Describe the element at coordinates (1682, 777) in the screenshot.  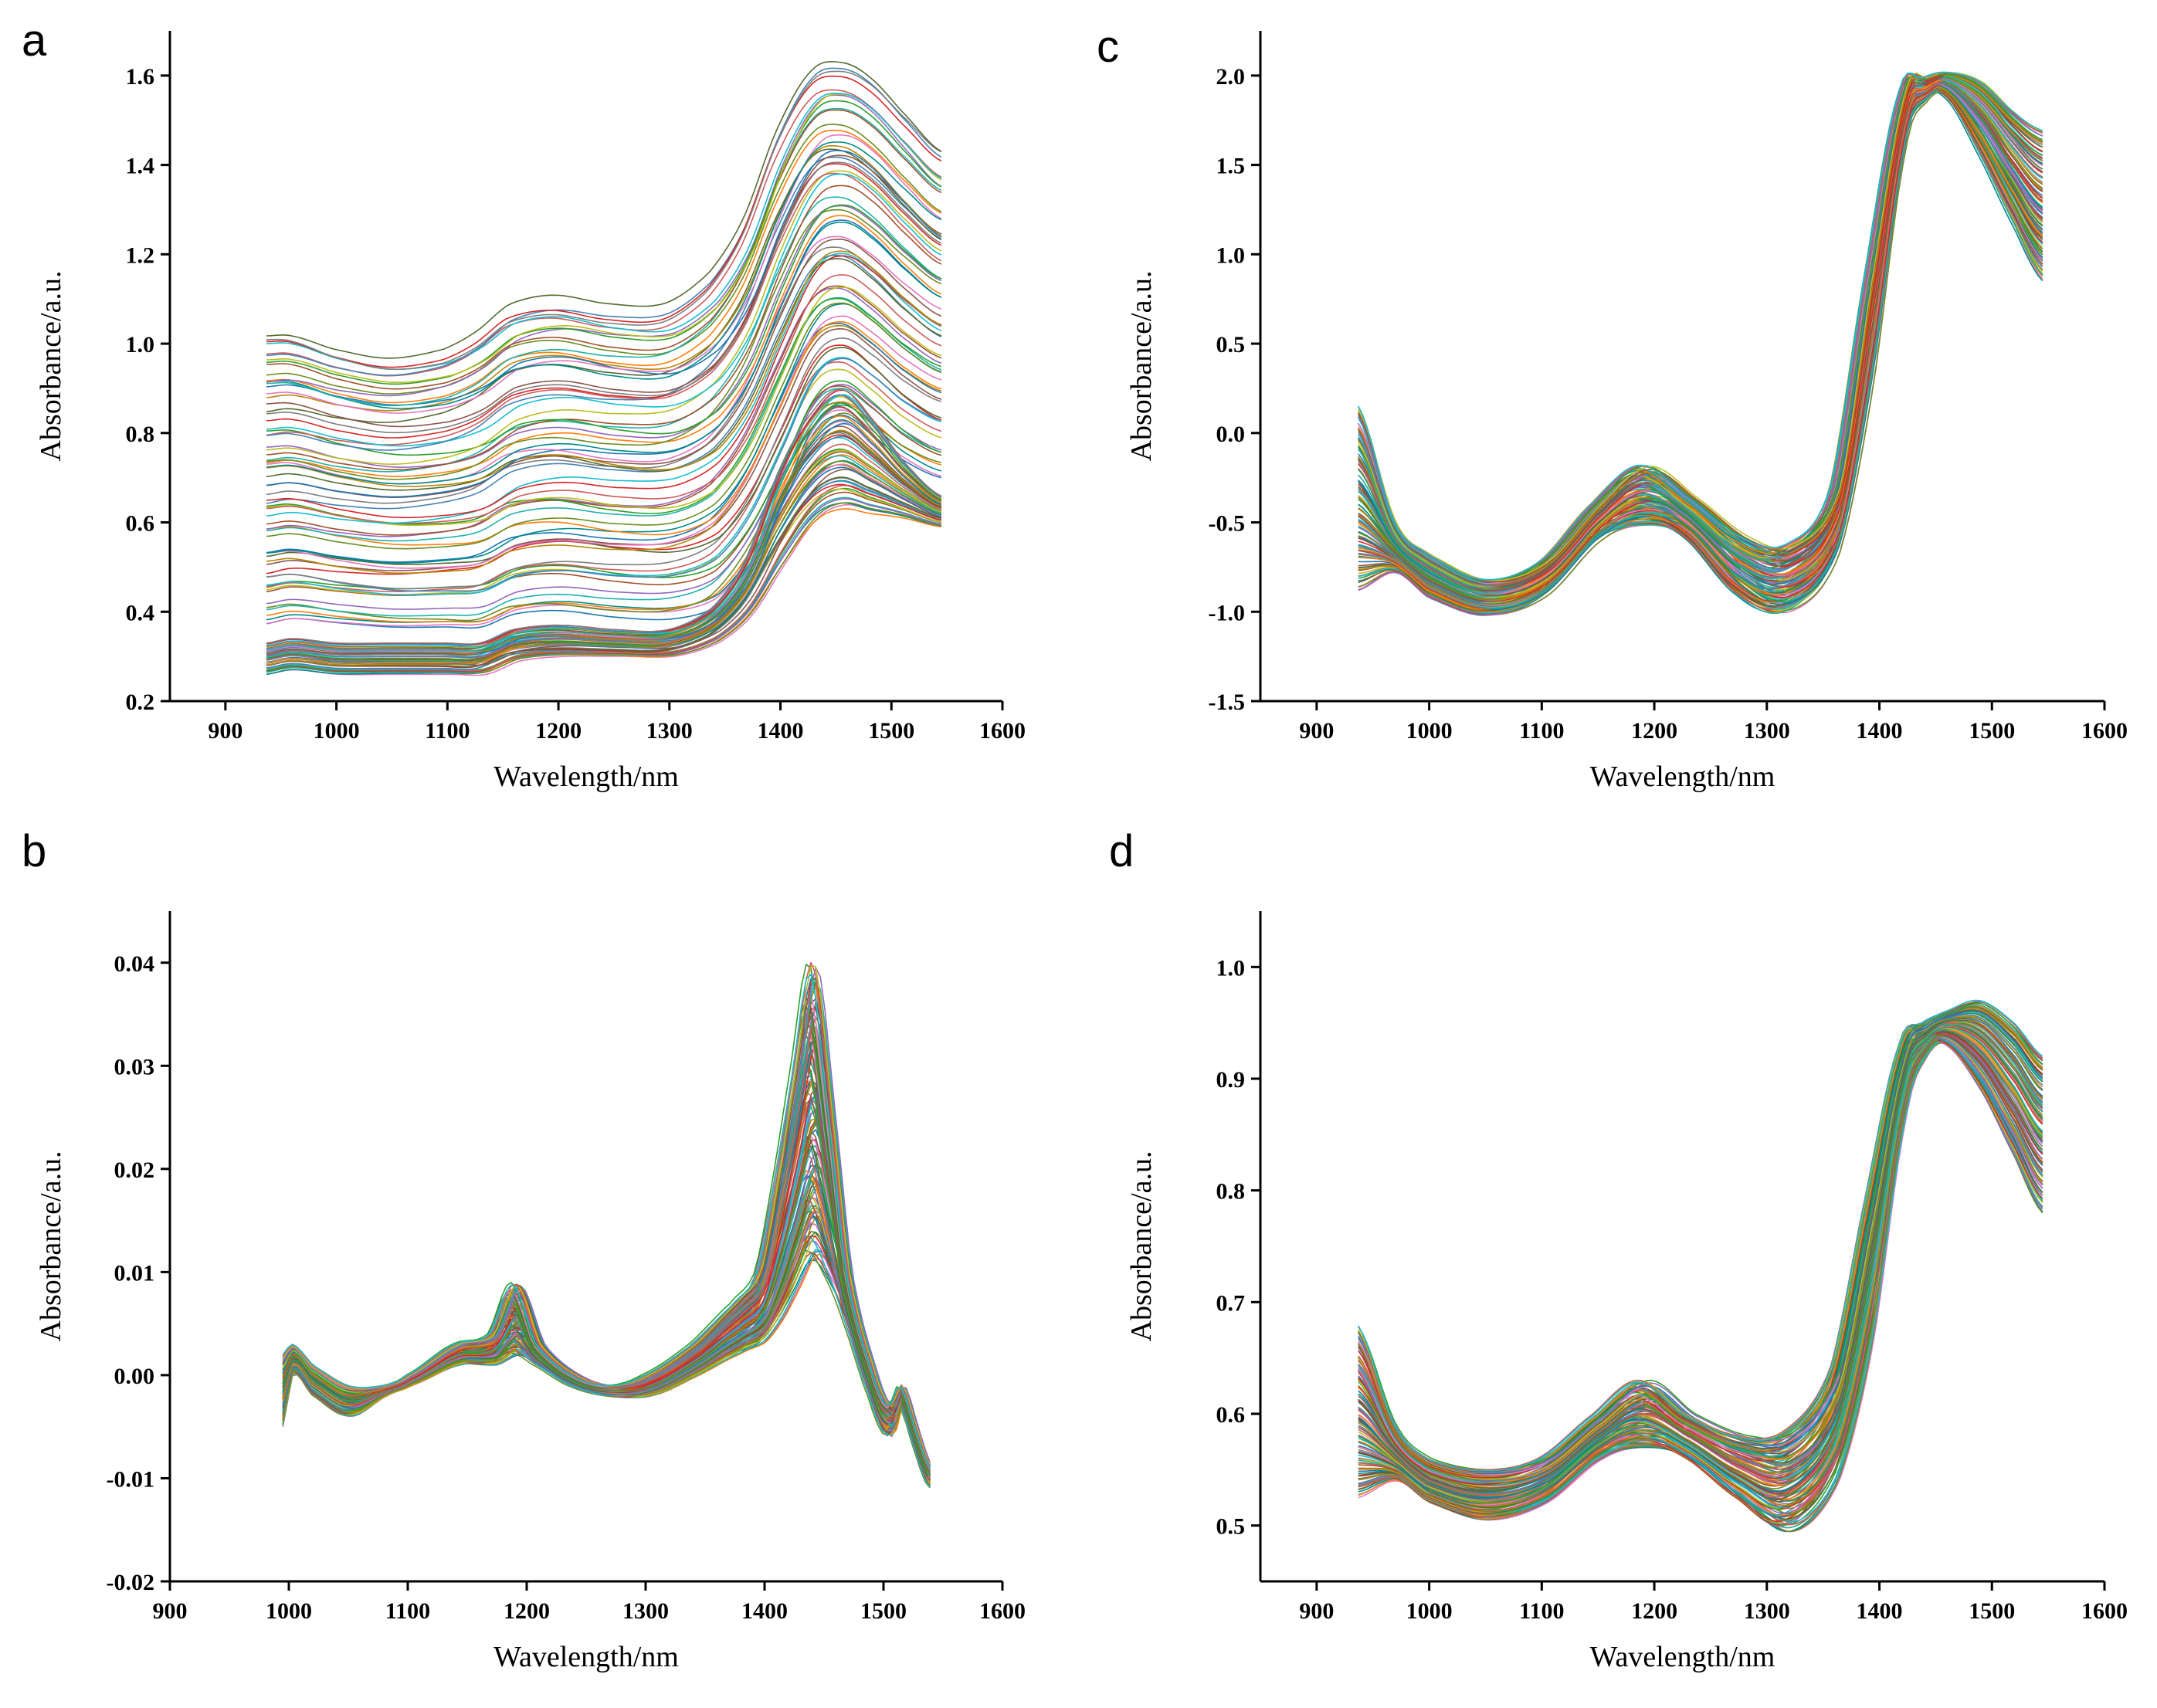
I see `x-axis-title: Wavelength/nm` at that location.